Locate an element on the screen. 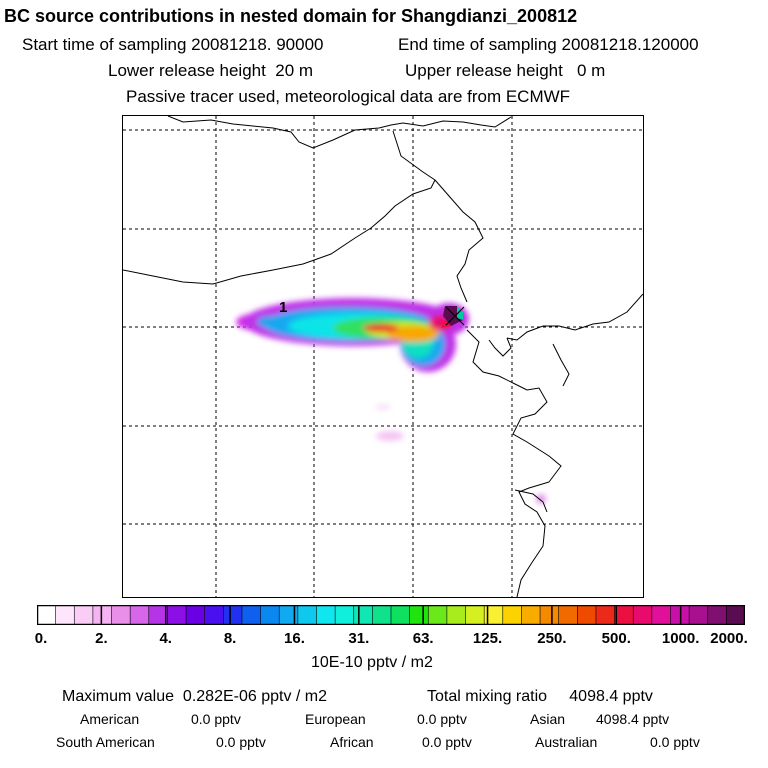 This screenshot has height=768, width=768. region-european-label: European is located at coordinates (335, 719).